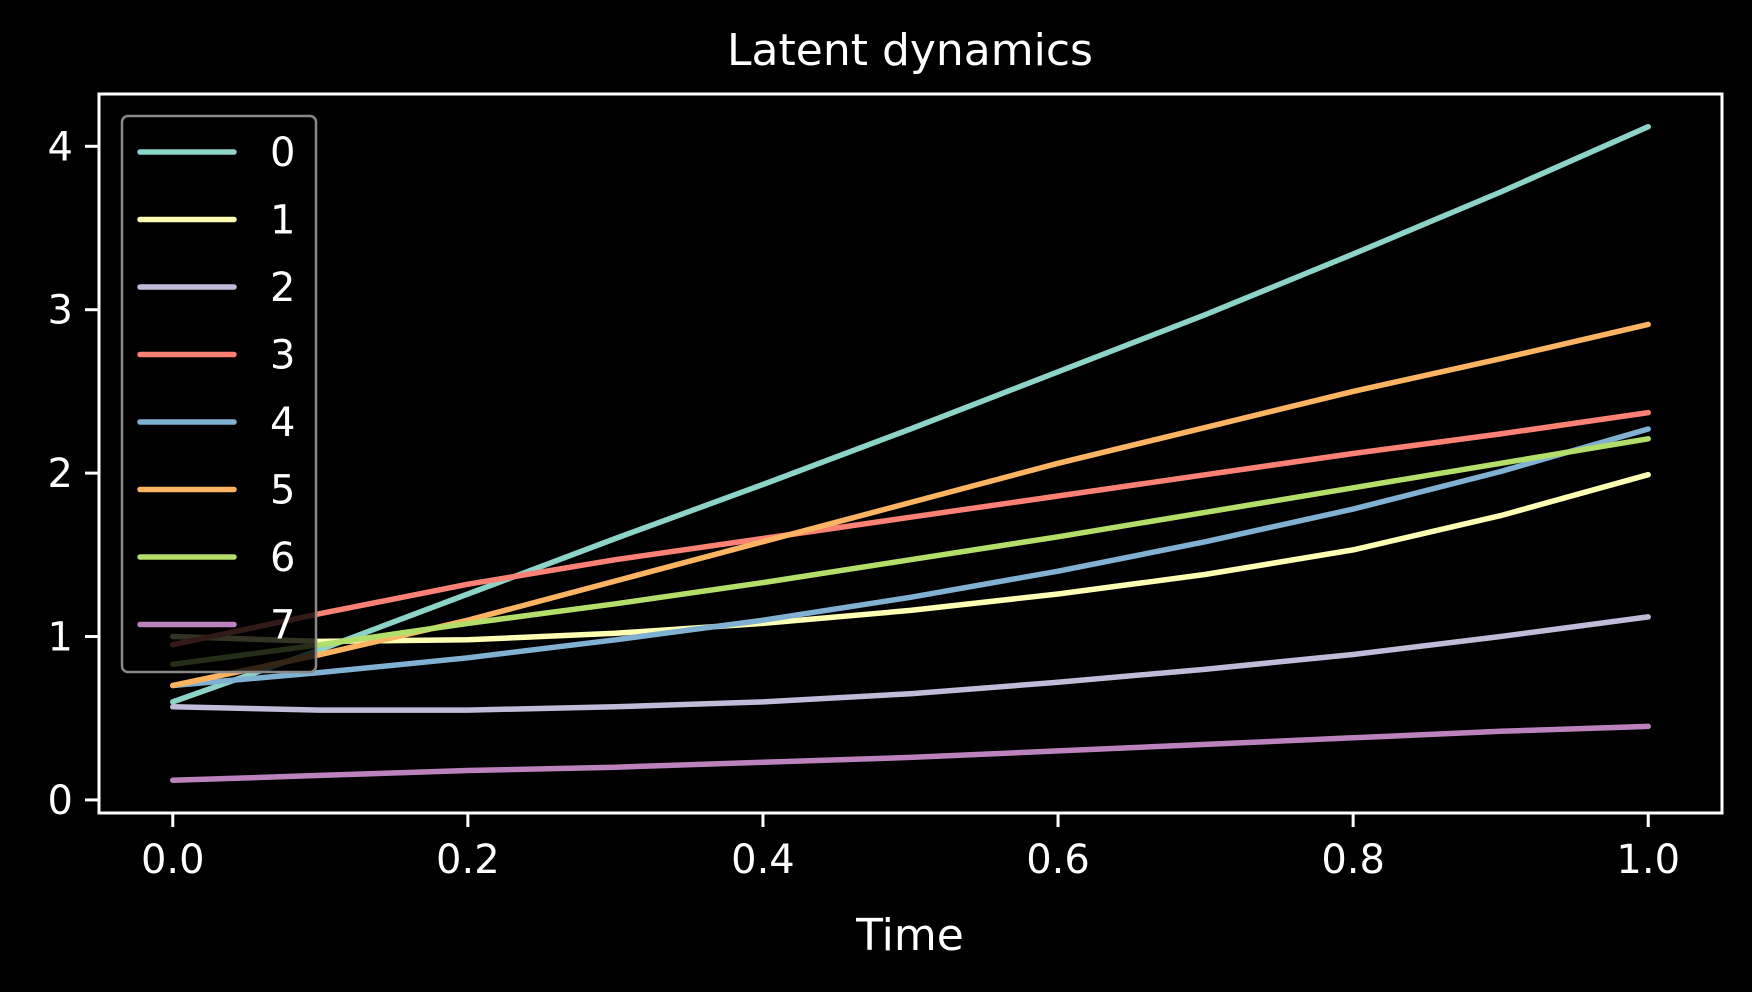 This screenshot has width=1752, height=992. Describe the element at coordinates (468, 860) in the screenshot. I see `x-tick-label: 0.2` at that location.